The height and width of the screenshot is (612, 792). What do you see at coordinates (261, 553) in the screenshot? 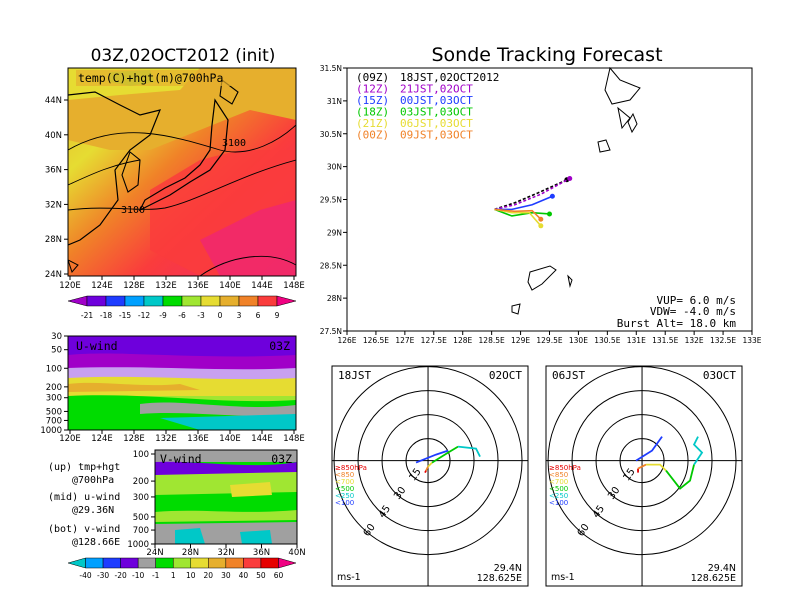
I see `vwind-lat-tick-label: 36N` at bounding box center [261, 553].